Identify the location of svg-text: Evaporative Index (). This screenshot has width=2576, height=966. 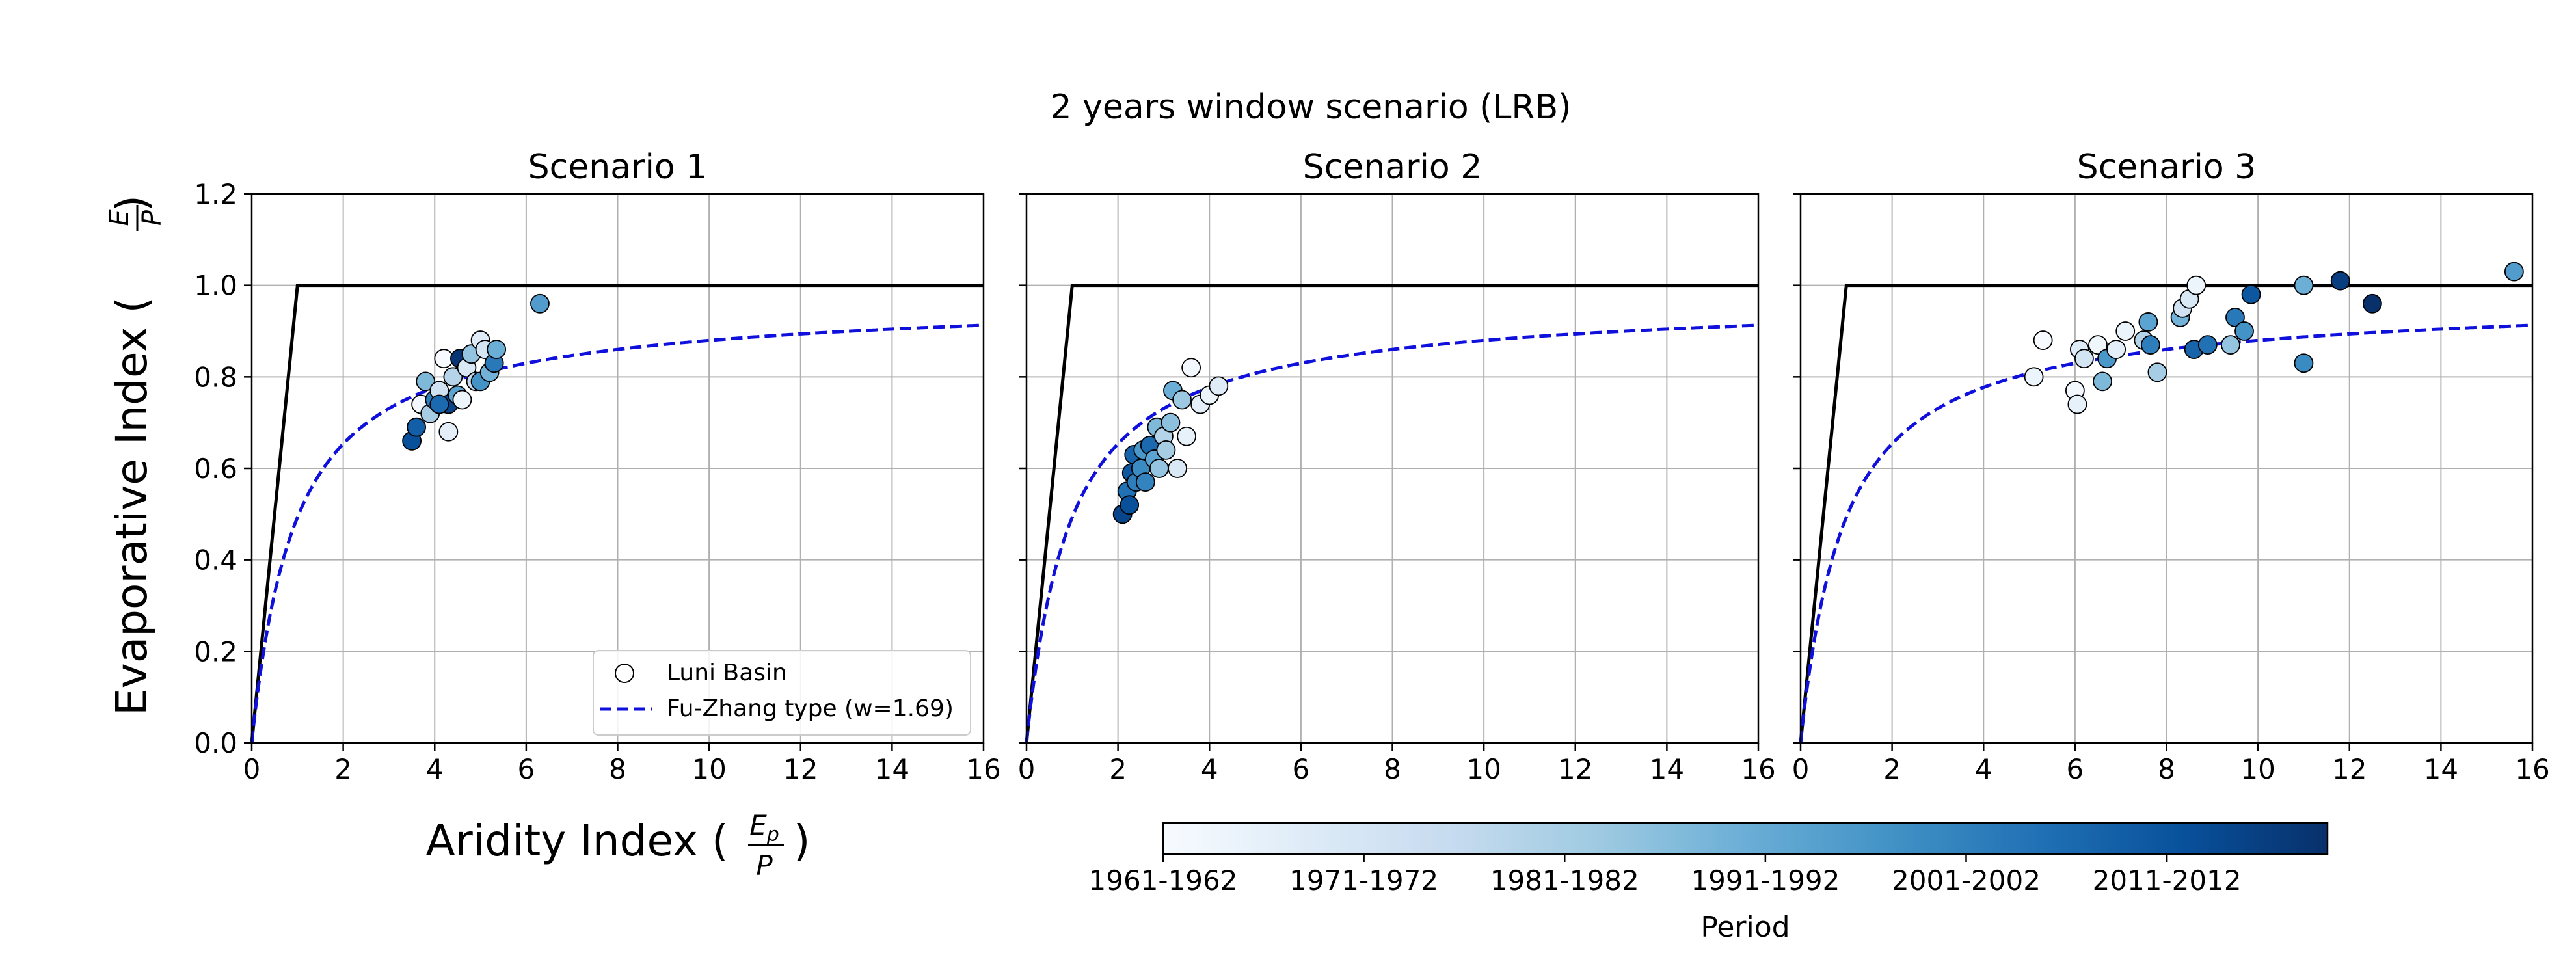
(132, 455).